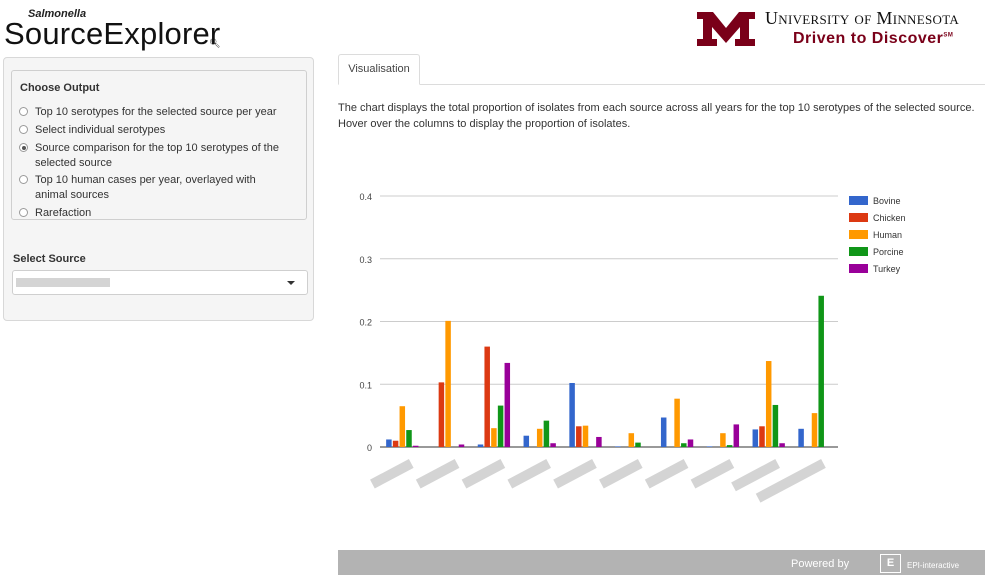 The image size is (985, 575). I want to click on company-name: EPI-interactive, so click(933, 565).